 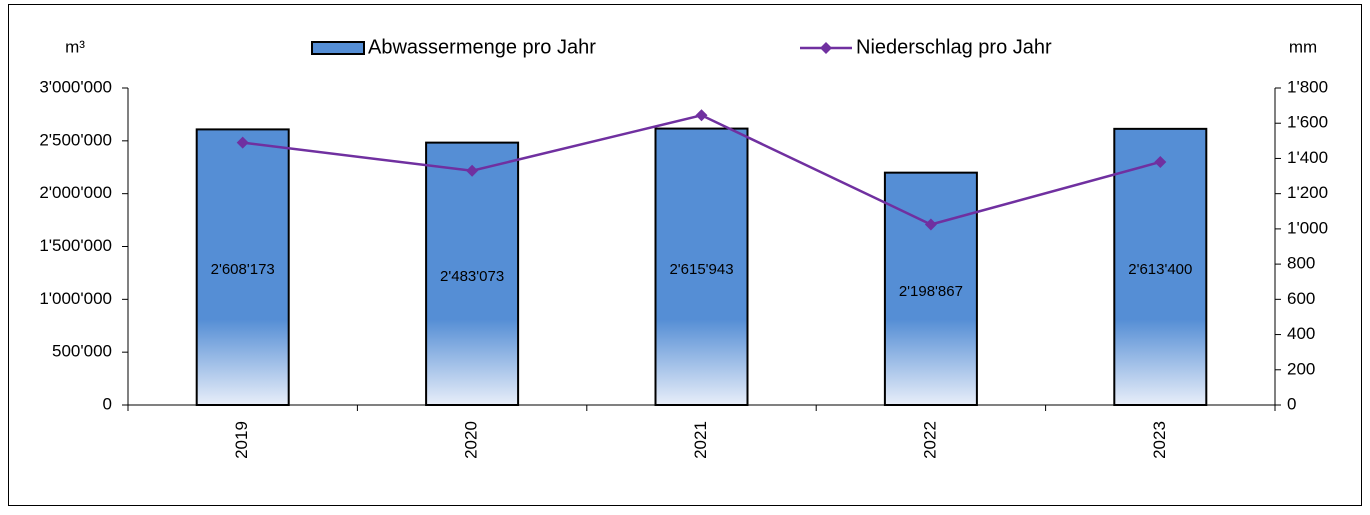 I want to click on y2-tick-label: 1'200, so click(x=1307, y=192).